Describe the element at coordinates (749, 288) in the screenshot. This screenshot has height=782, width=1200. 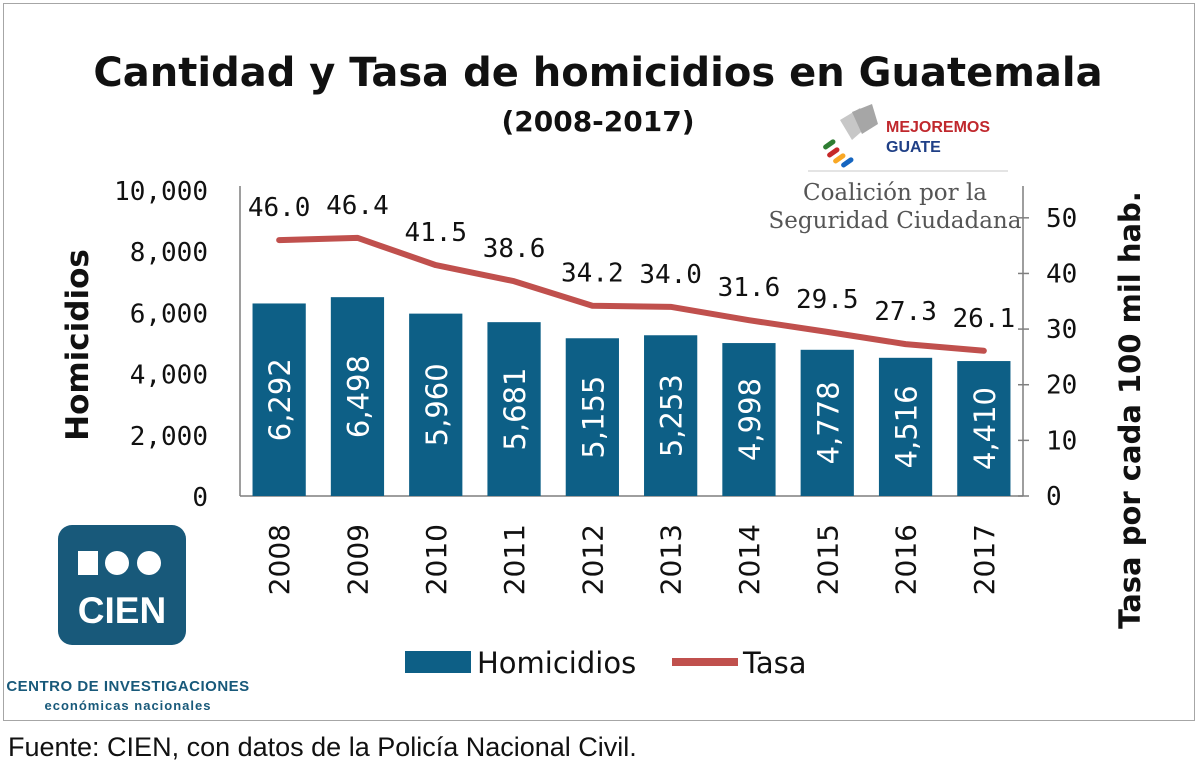
I see `tasa-value-label: 31.6` at that location.